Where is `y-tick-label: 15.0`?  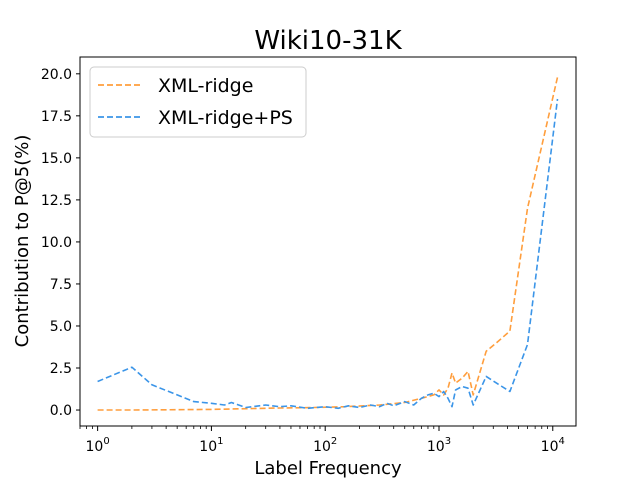
y-tick-label: 15.0 is located at coordinates (56, 159).